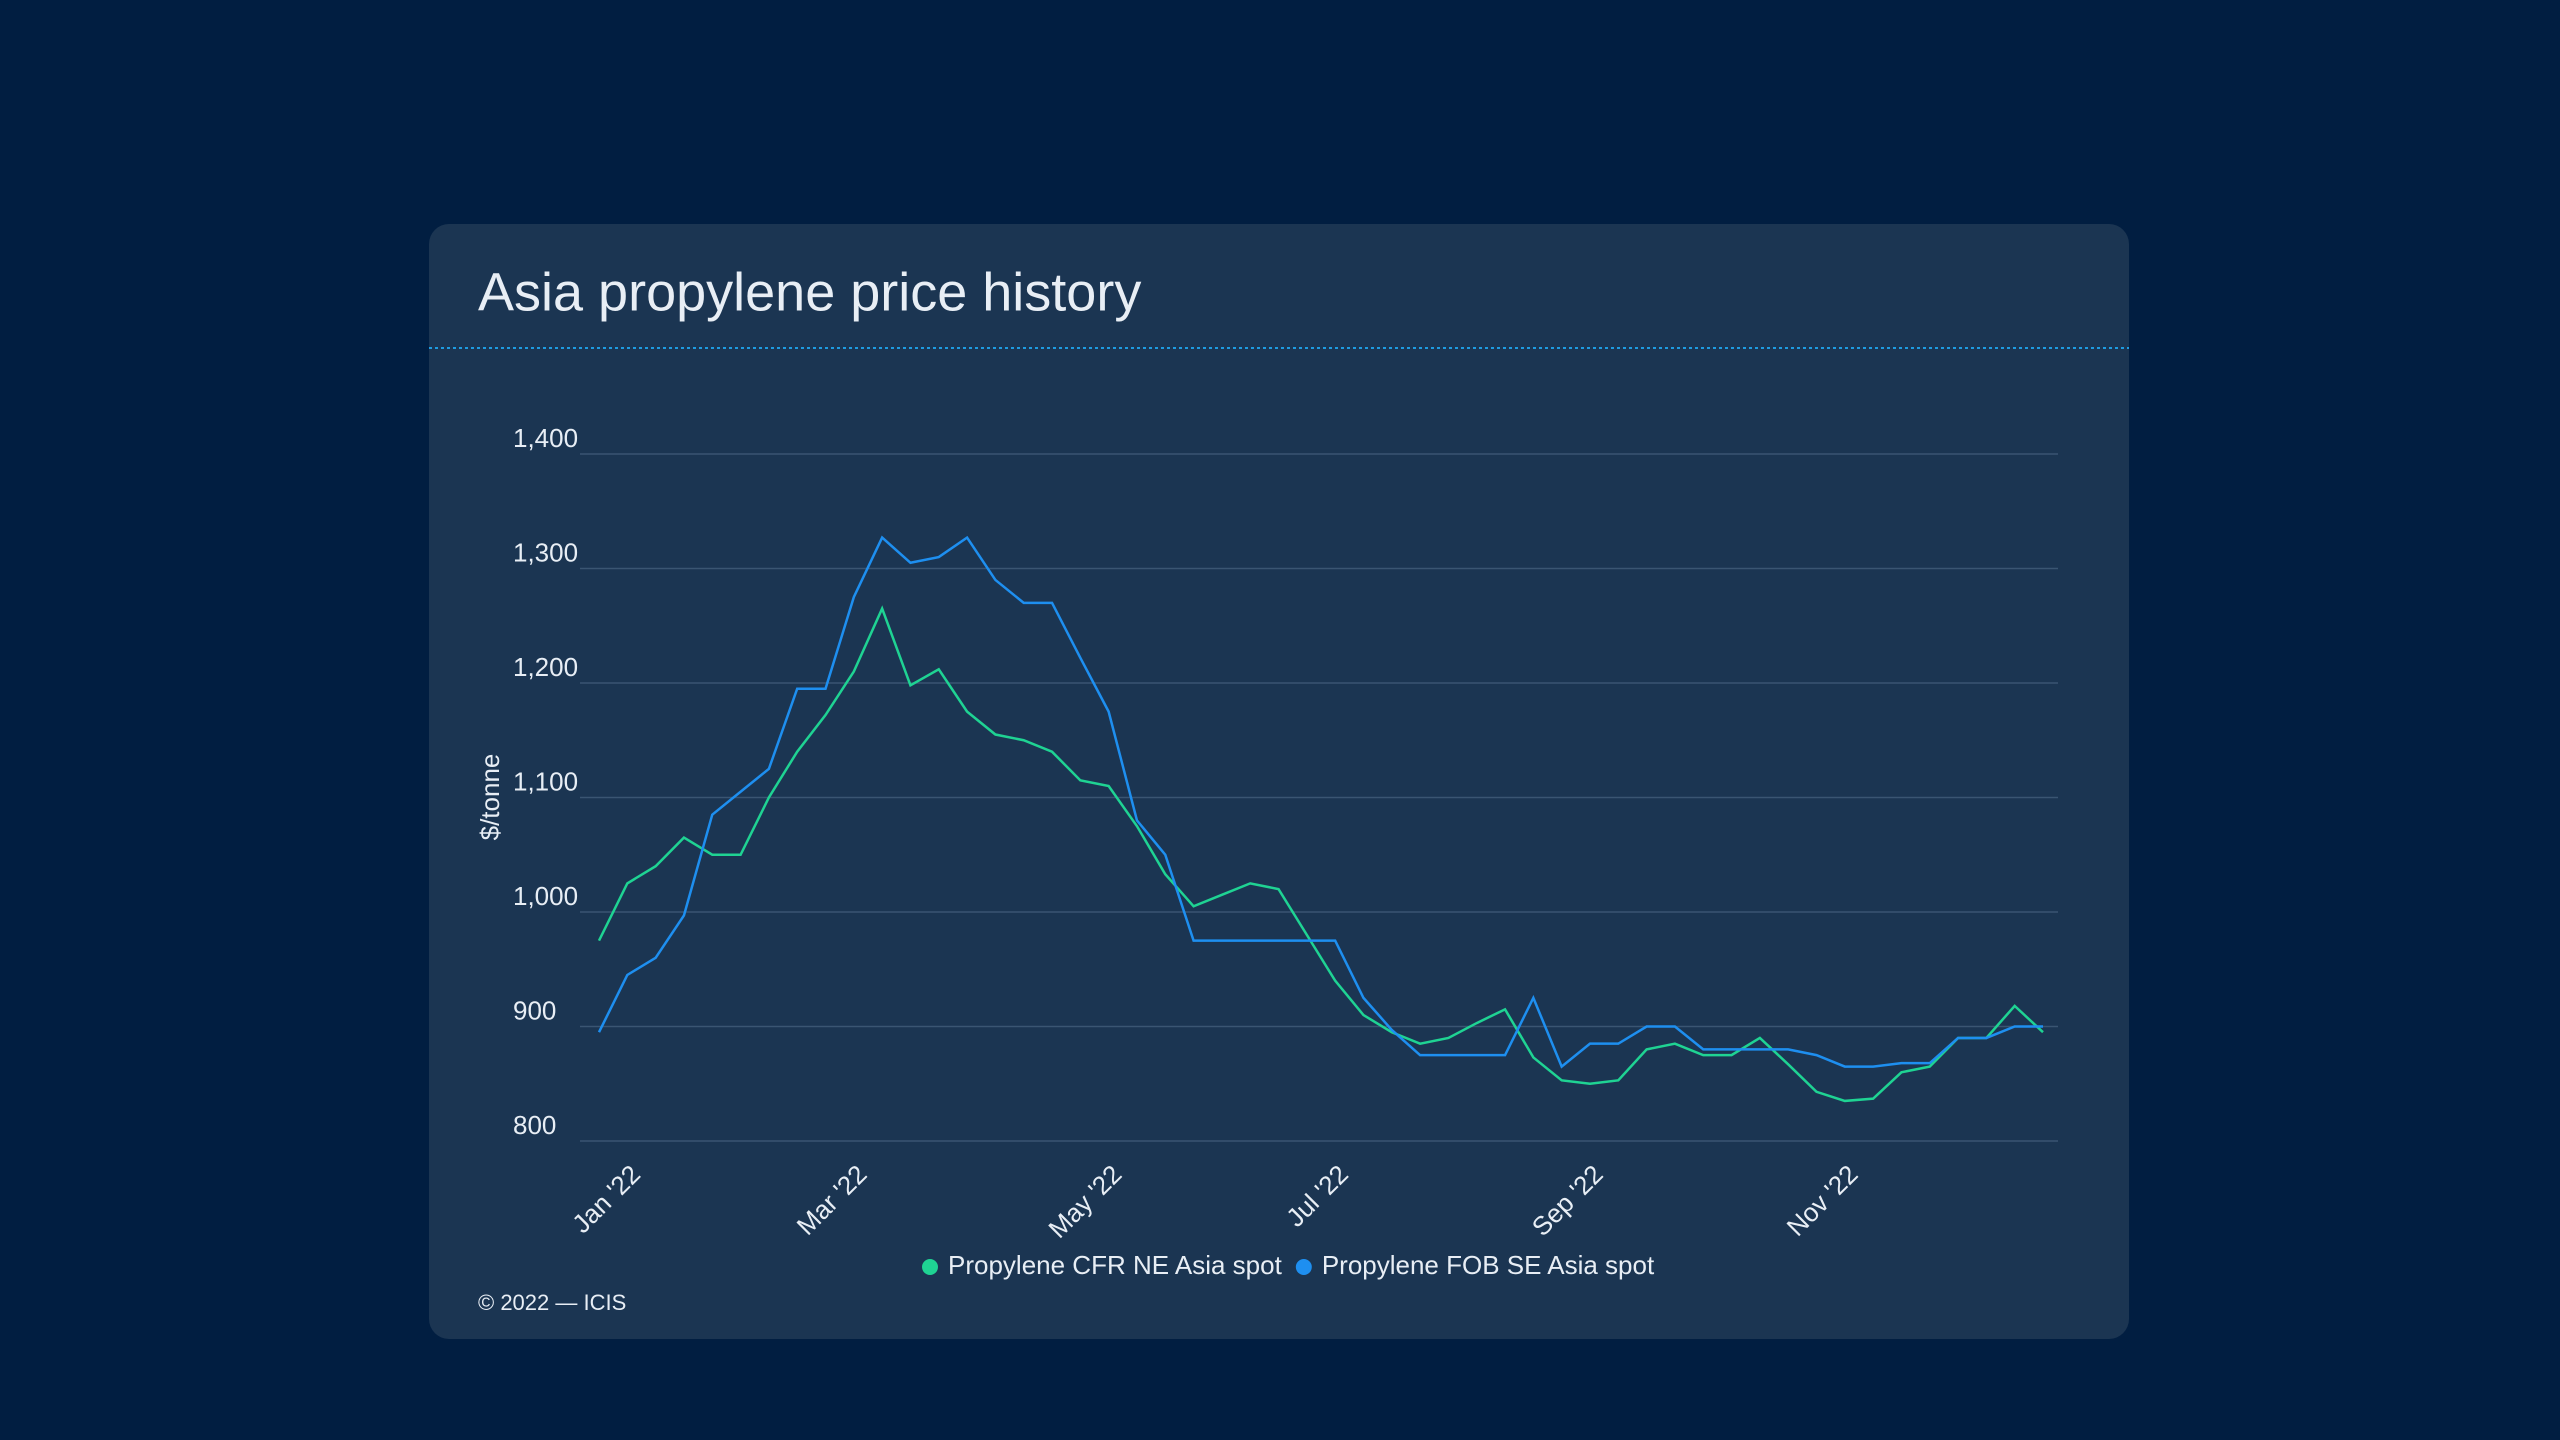  Describe the element at coordinates (1488, 1265) in the screenshot. I see `legend-label: Propylene FOB SE Asia spot` at that location.